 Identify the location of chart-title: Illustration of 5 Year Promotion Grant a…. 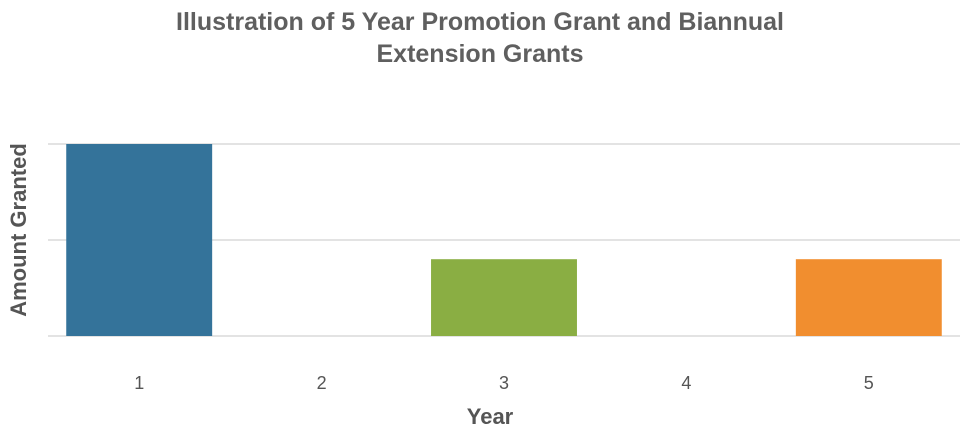
(480, 38).